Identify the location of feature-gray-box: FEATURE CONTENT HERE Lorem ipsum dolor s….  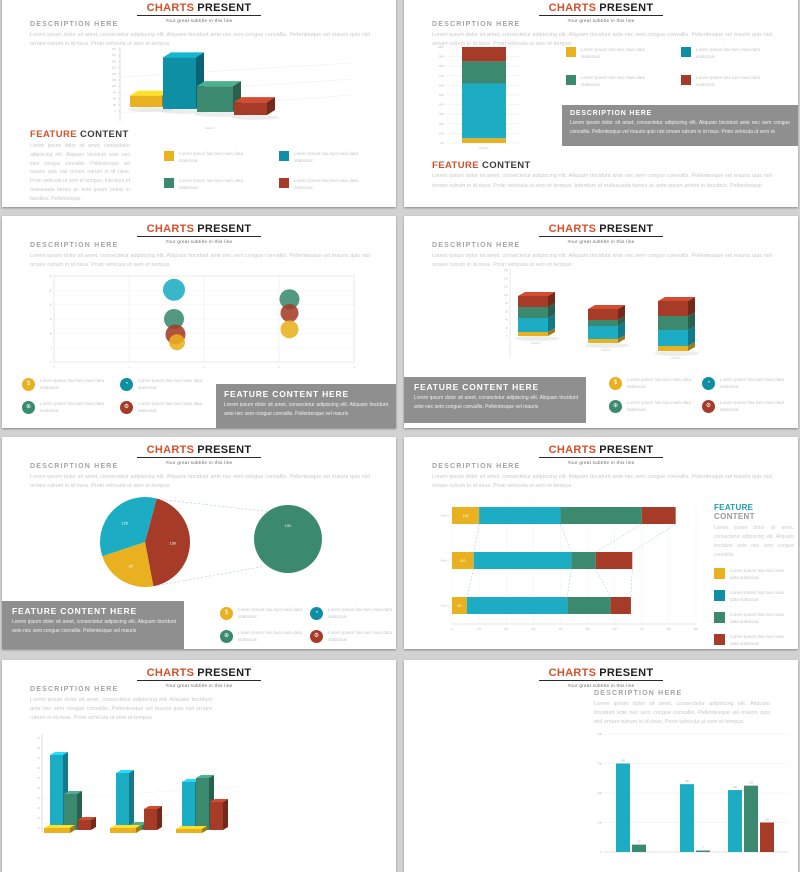
(495, 400).